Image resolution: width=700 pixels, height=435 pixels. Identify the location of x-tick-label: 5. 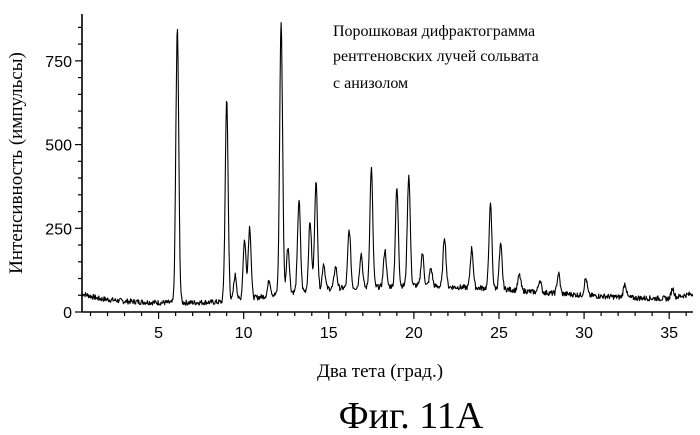
(158, 333).